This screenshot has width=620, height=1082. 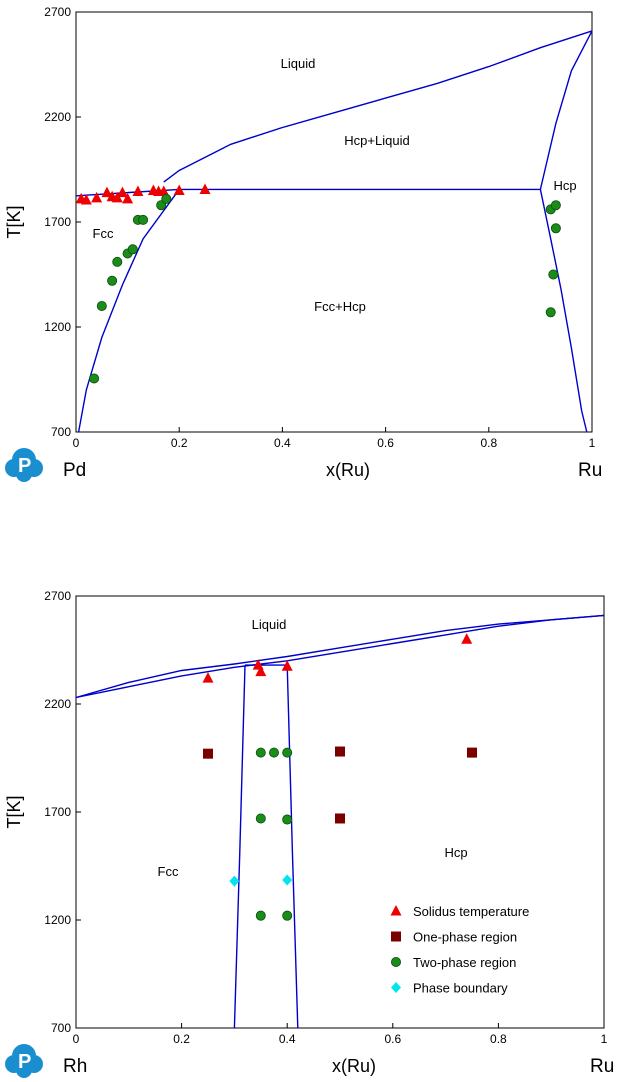 I want to click on curve-solidus, so click(x=340, y=656).